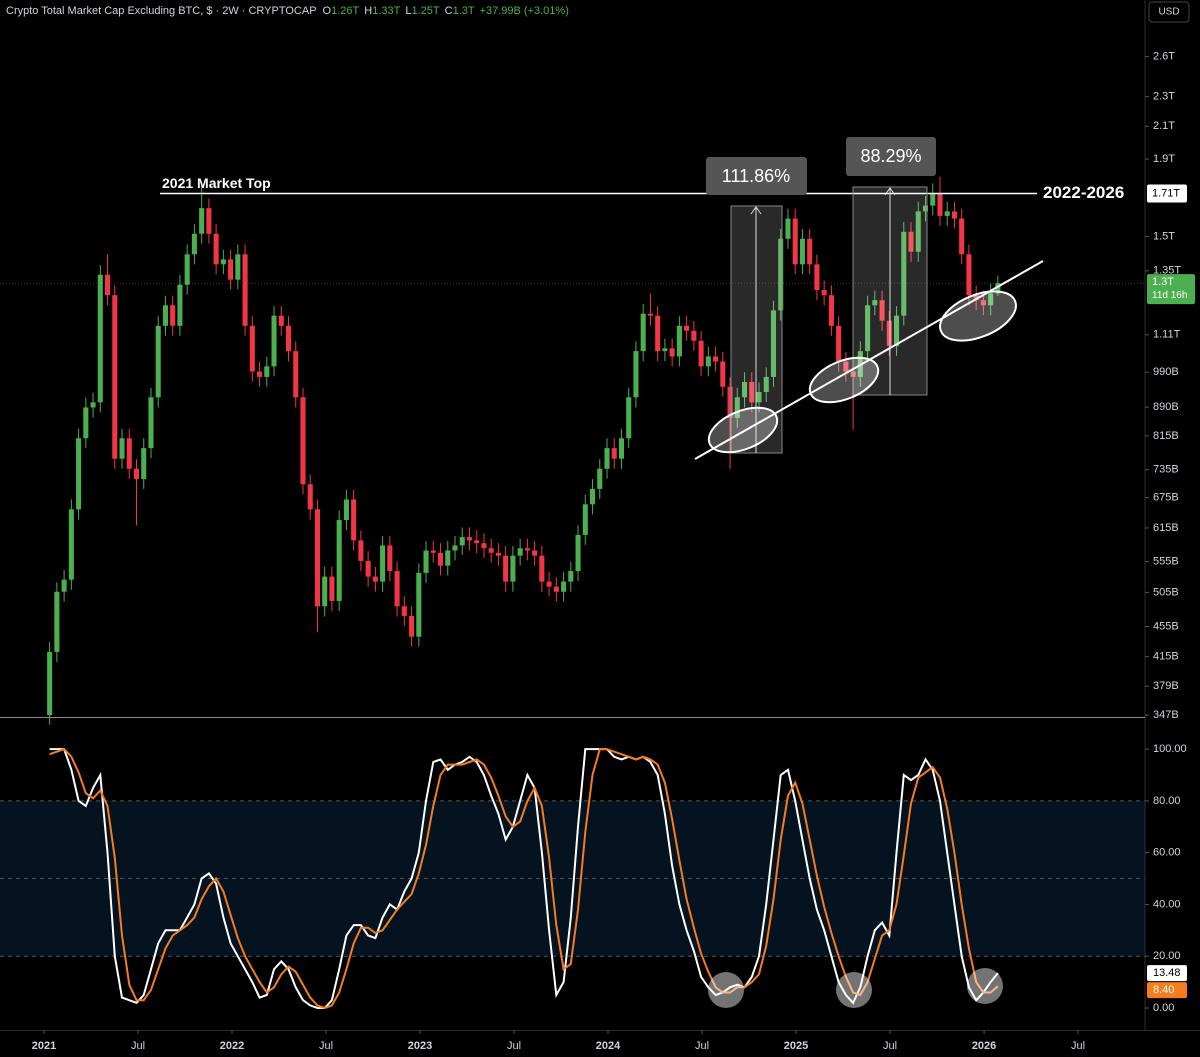 This screenshot has height=1057, width=1200. I want to click on price-tag-label: 1.3T, so click(1163, 282).